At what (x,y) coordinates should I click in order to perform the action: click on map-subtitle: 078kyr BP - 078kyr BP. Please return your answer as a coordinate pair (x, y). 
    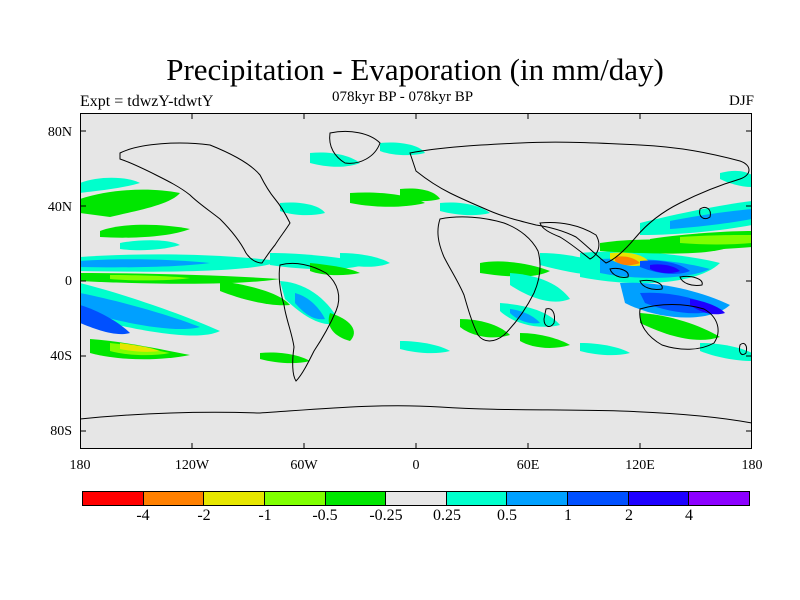
    Looking at the image, I should click on (403, 97).